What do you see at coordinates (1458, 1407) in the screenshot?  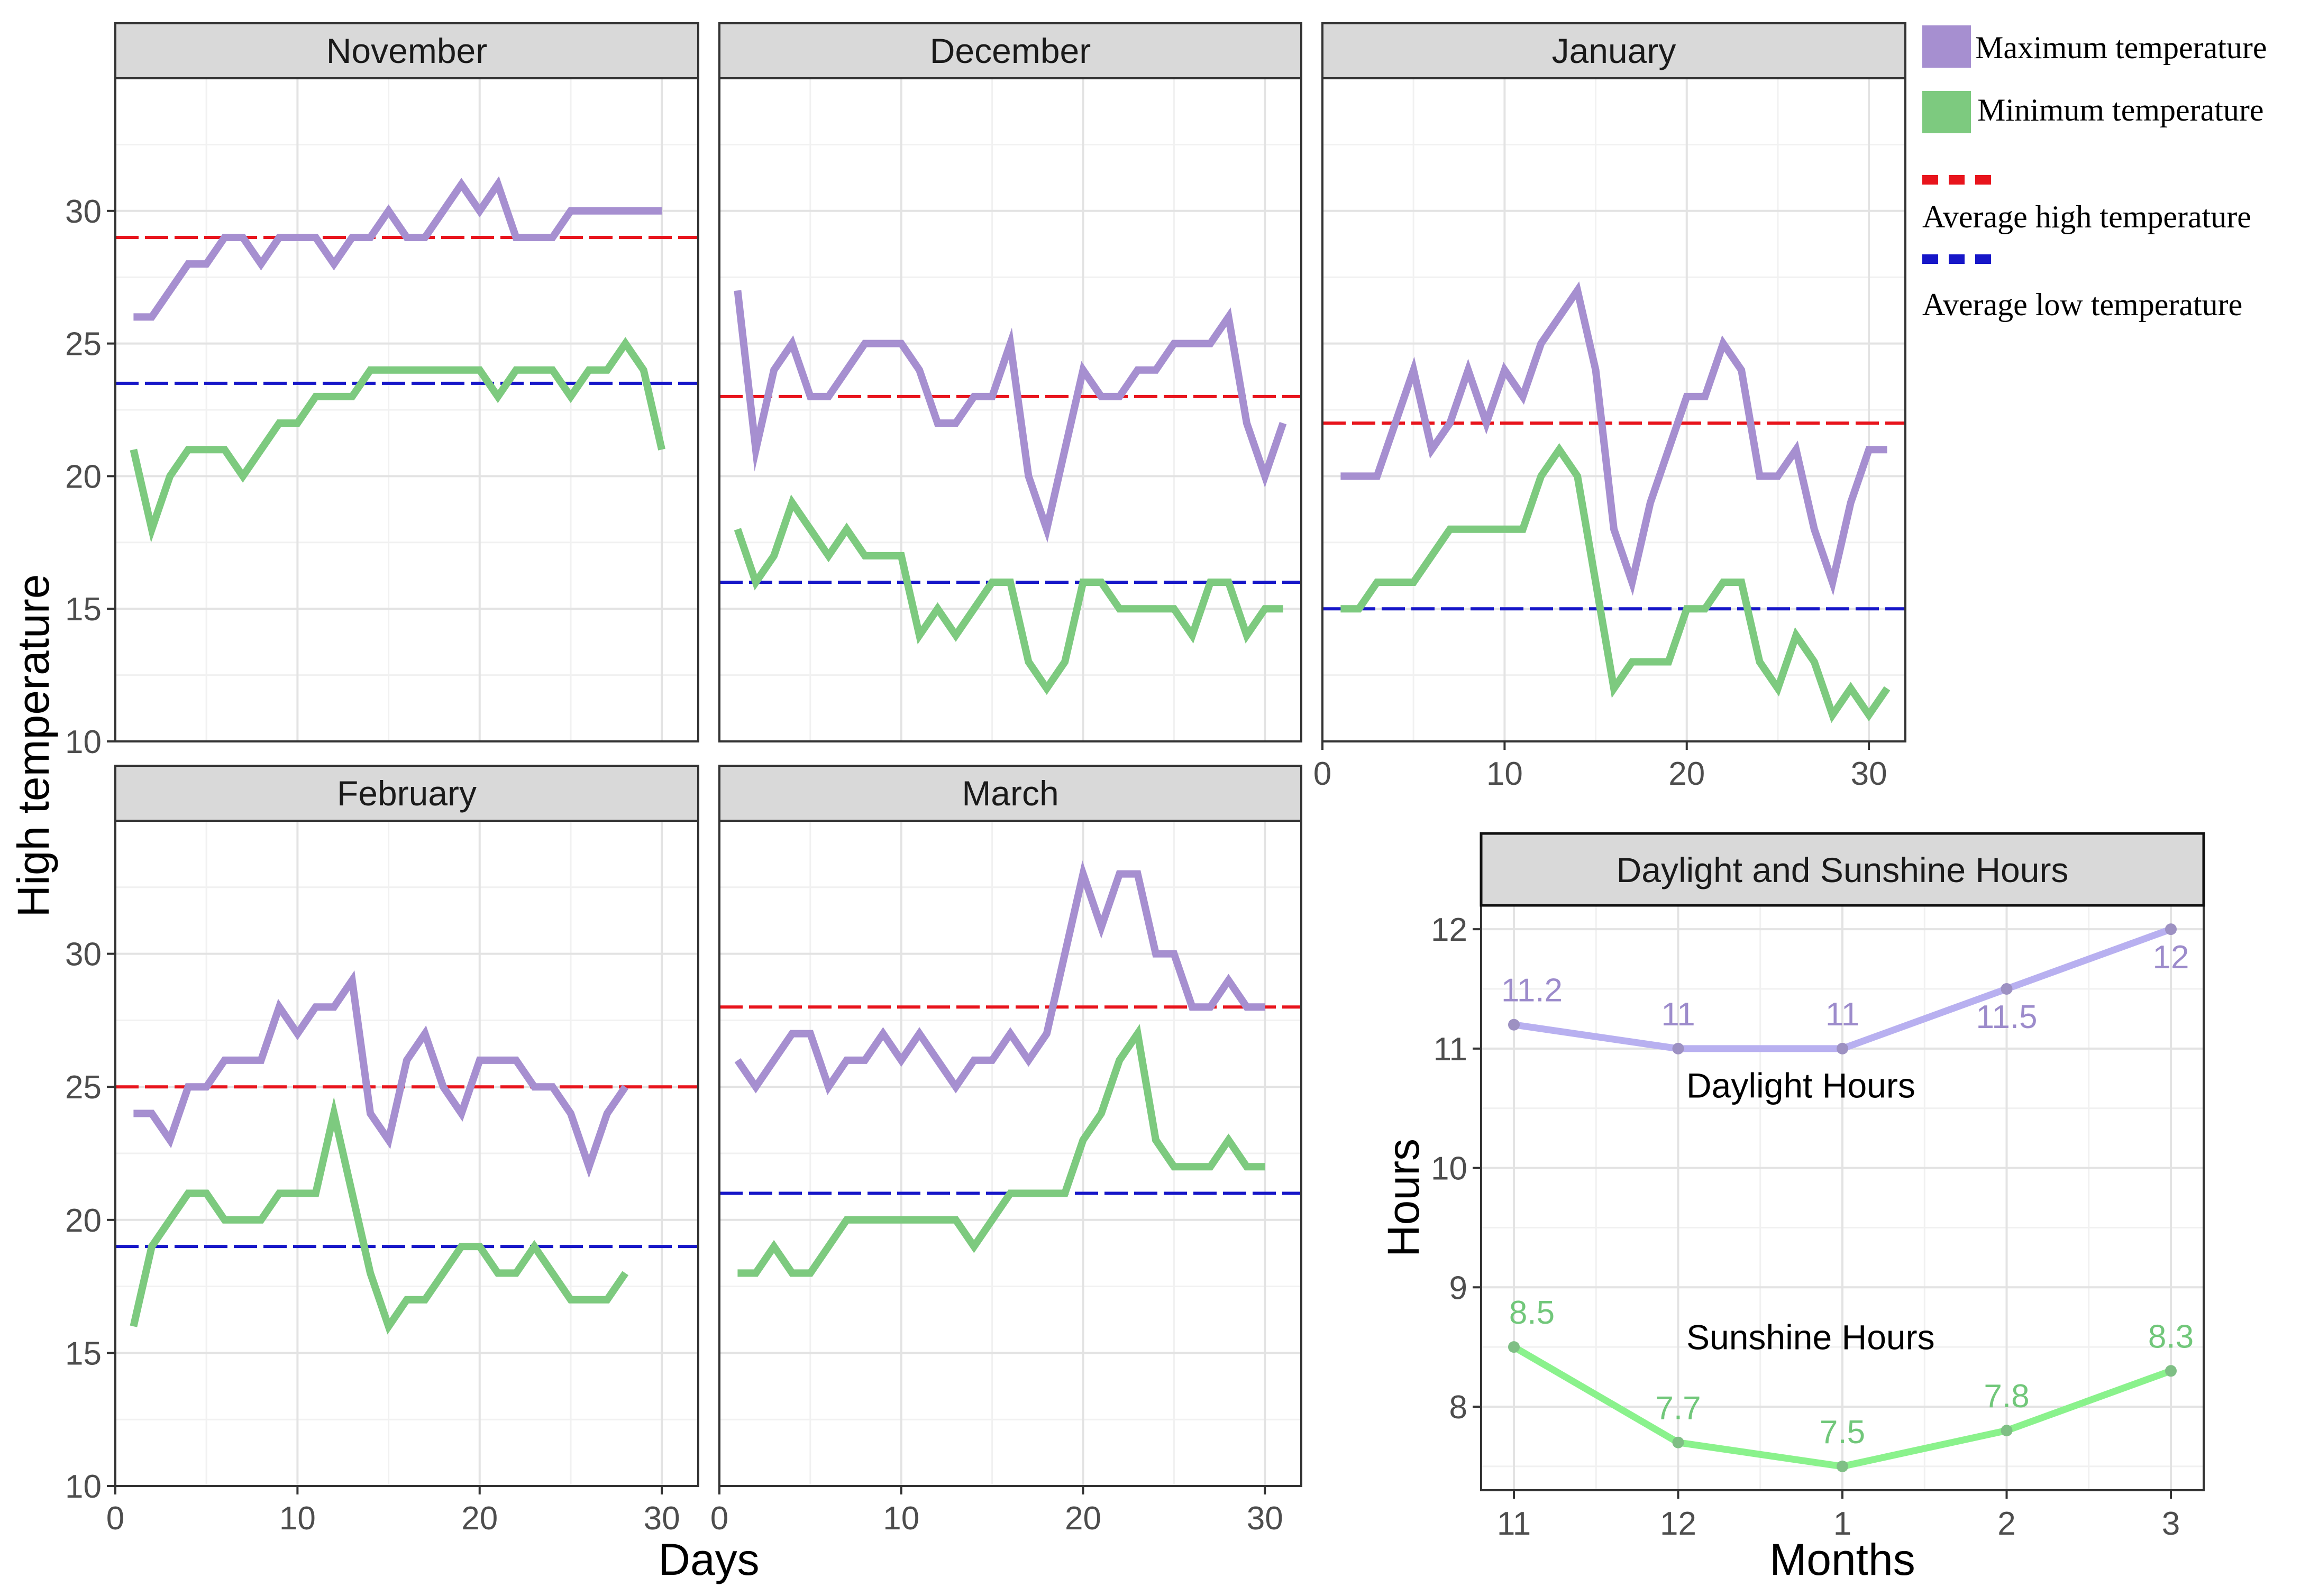 I see `y-tick-label: 8` at bounding box center [1458, 1407].